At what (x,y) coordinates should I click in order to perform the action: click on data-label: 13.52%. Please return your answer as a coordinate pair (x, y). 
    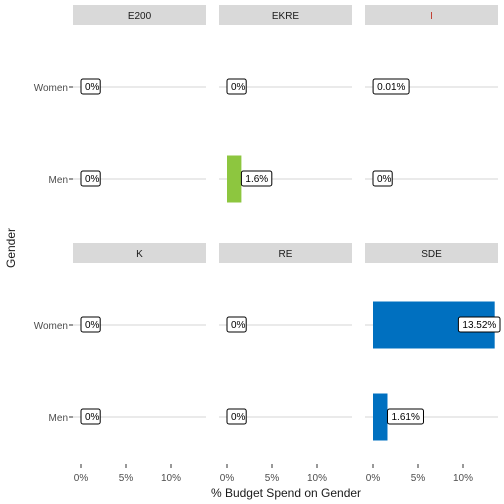
    Looking at the image, I should click on (479, 325).